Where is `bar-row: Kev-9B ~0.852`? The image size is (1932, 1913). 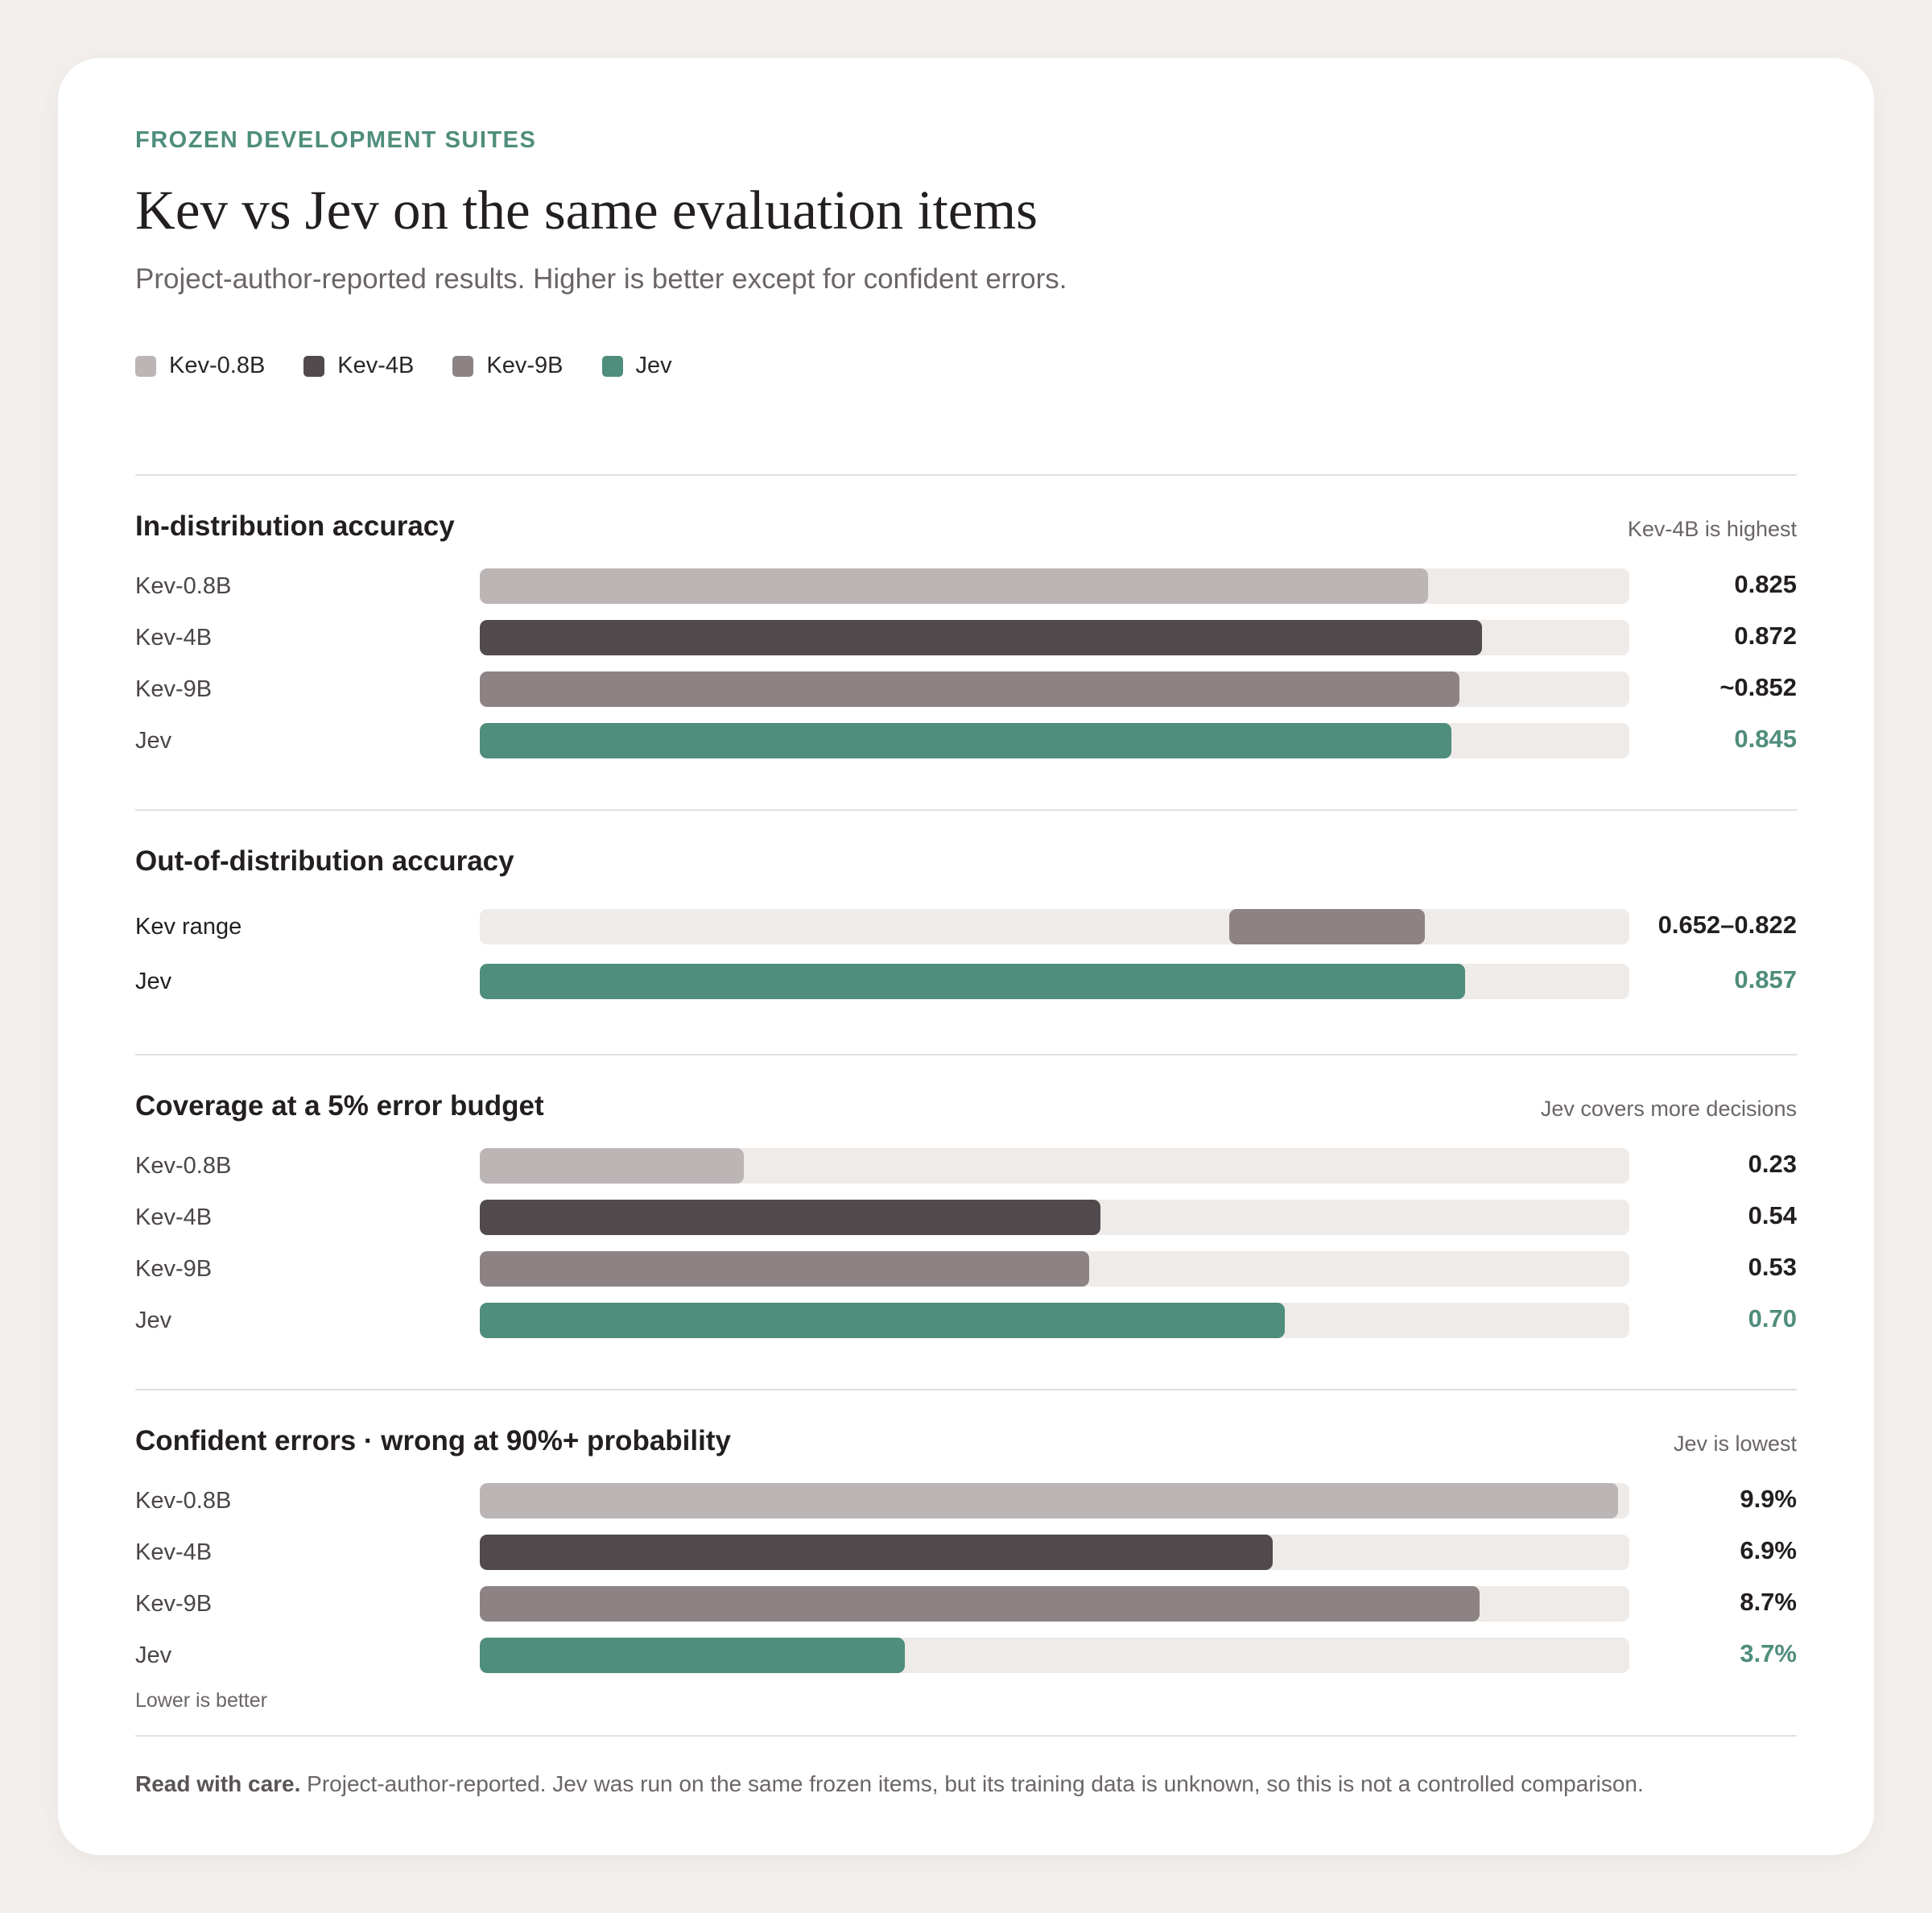 bar-row: Kev-9B ~0.852 is located at coordinates (966, 689).